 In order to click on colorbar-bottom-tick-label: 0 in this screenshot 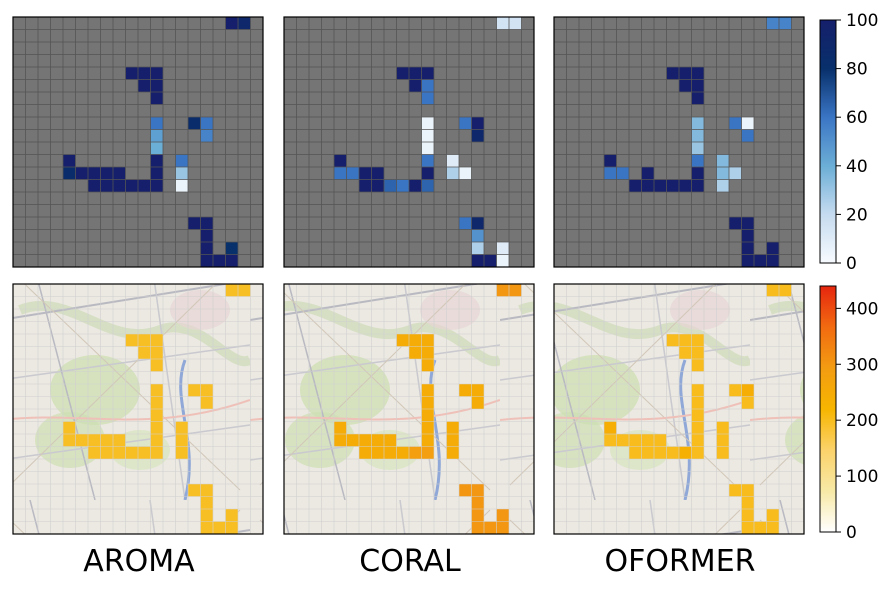, I will do `click(851, 533)`.